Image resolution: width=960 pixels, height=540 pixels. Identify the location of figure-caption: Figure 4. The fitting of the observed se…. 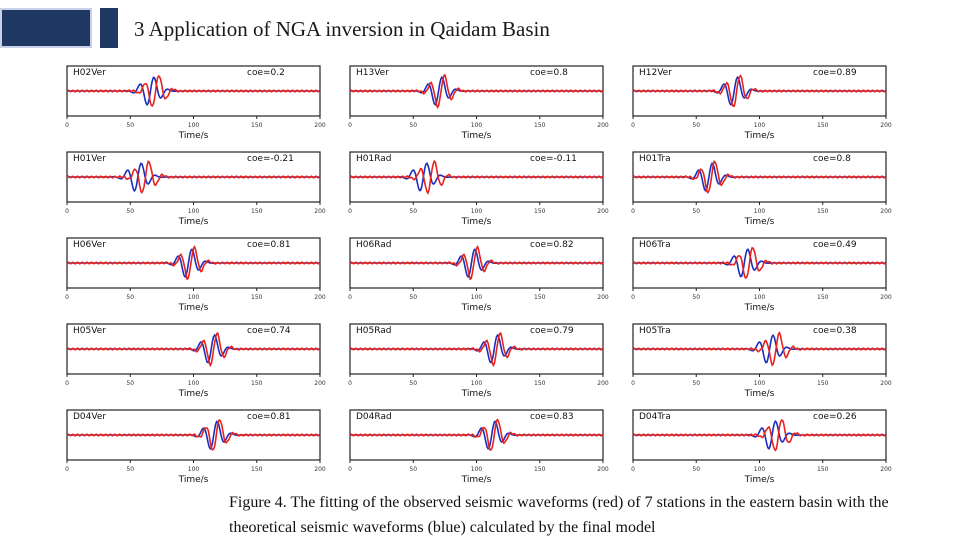
(559, 515).